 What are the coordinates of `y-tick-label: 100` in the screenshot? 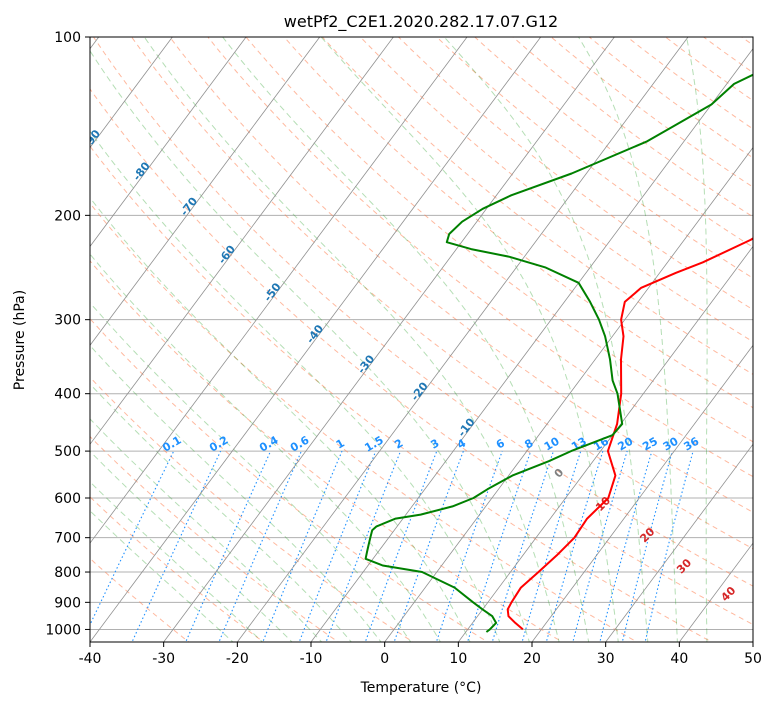 It's located at (67, 38).